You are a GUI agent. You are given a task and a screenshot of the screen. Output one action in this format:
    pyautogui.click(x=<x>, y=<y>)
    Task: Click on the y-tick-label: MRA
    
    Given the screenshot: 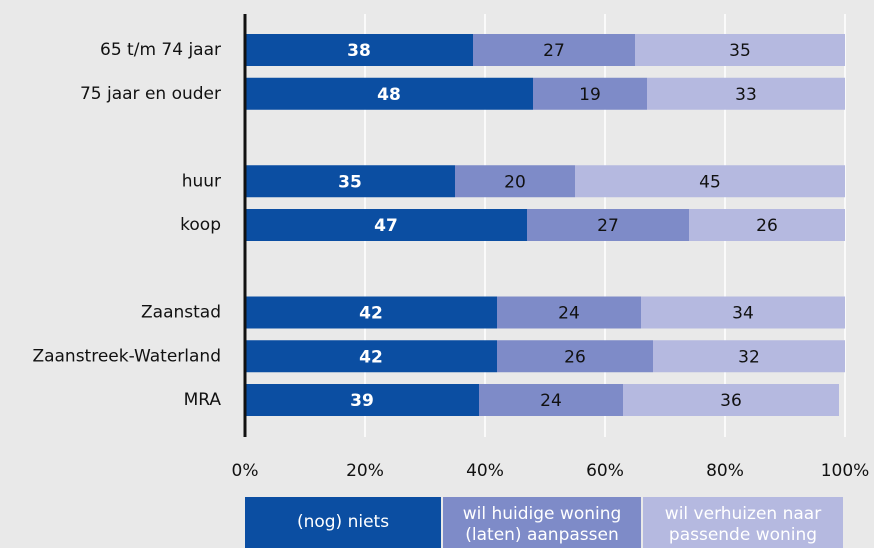 What is the action you would take?
    pyautogui.click(x=203, y=400)
    